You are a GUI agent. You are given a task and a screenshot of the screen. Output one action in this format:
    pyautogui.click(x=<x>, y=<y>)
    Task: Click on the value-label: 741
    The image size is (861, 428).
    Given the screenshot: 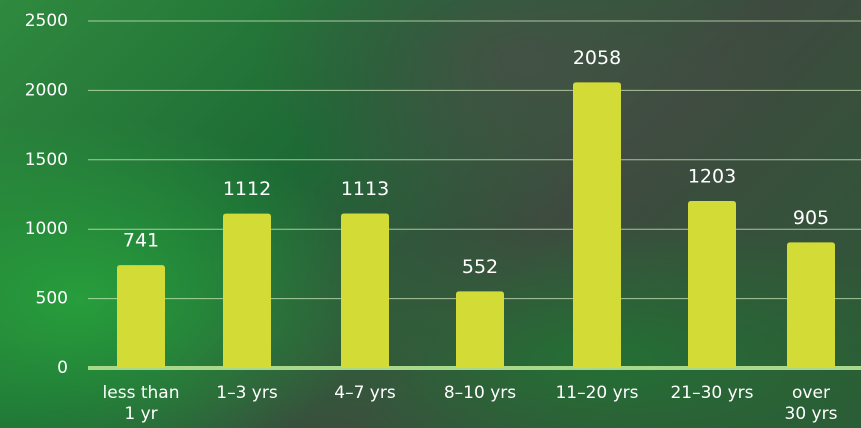 What is the action you would take?
    pyautogui.click(x=141, y=241)
    